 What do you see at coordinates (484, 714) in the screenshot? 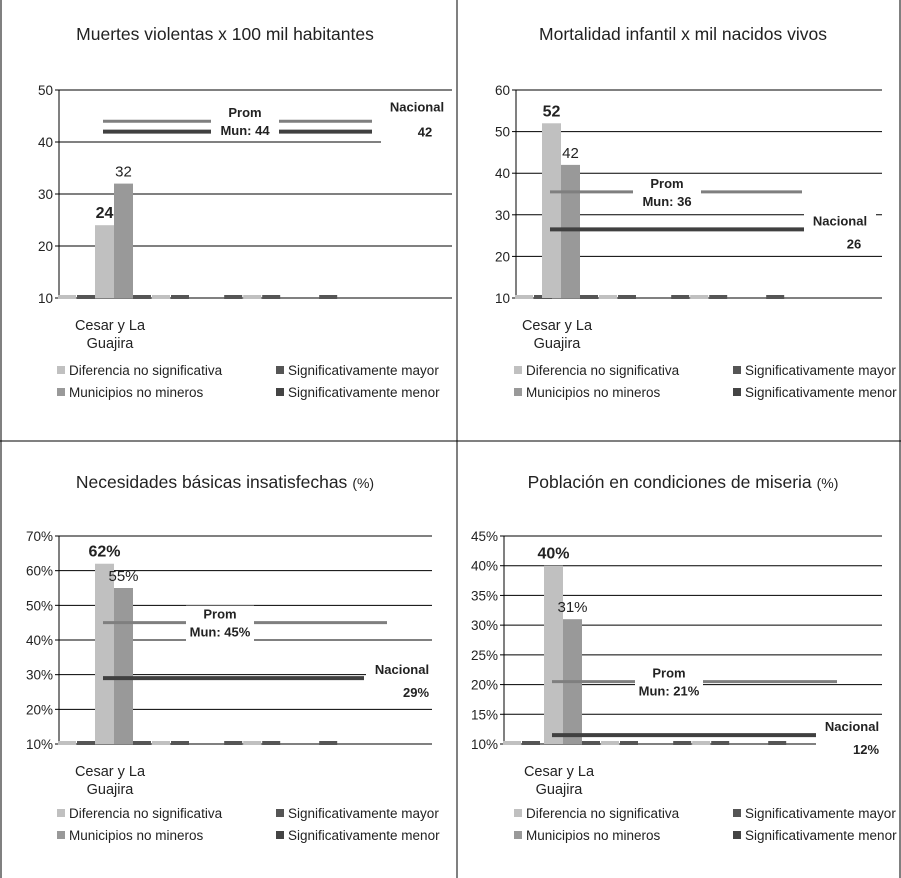
I see `y-tick-label: 15%` at bounding box center [484, 714].